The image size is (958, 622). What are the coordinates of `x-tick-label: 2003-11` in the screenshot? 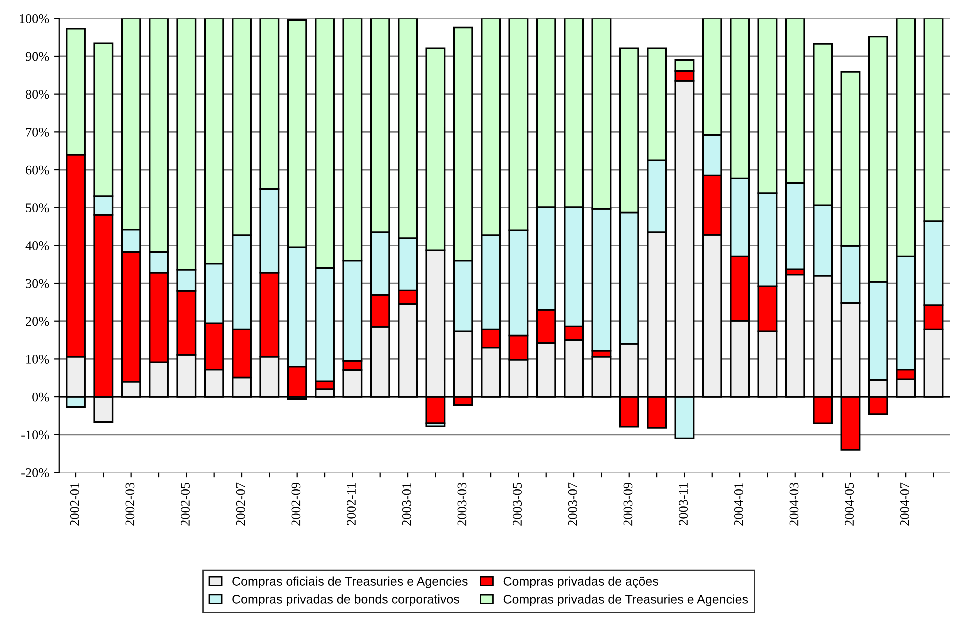 It's located at (683, 504).